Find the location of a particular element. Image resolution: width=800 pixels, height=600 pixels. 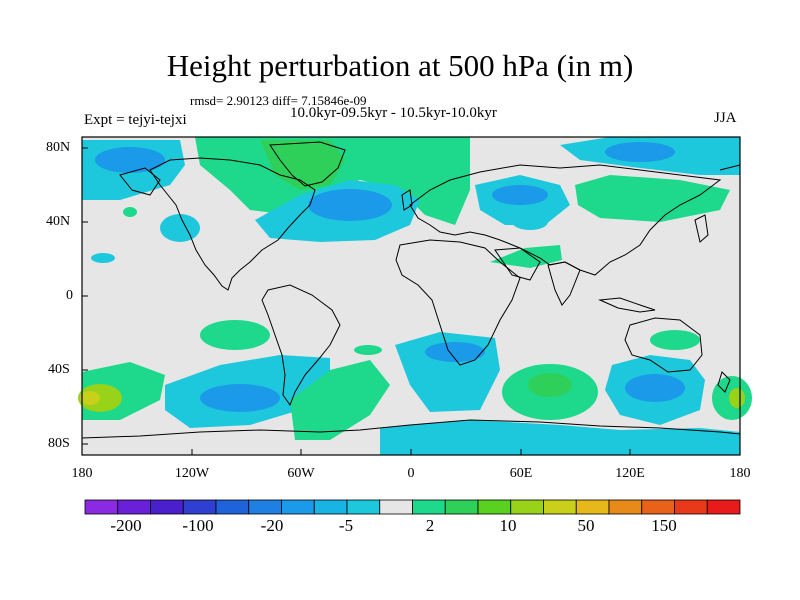

anomaly-hawaii-neg is located at coordinates (103, 258).